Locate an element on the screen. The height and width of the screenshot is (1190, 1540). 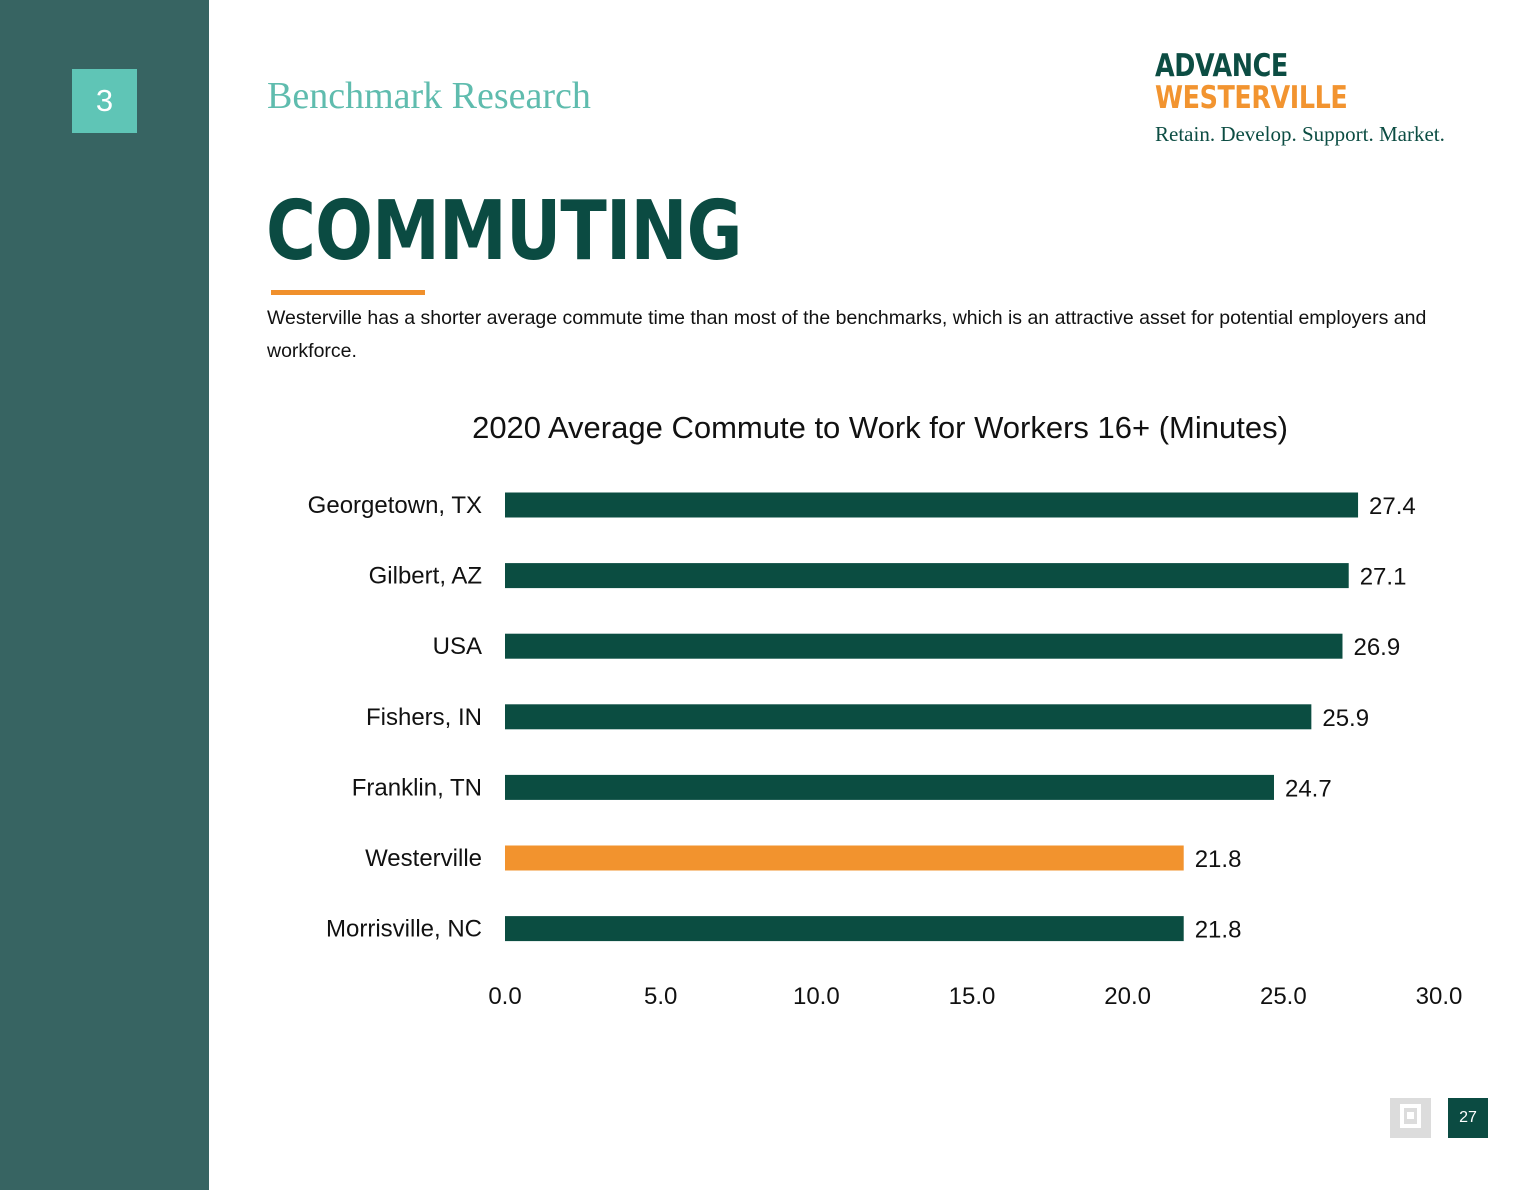
logo-line-westerville: WESTERVILLE is located at coordinates (1251, 98).